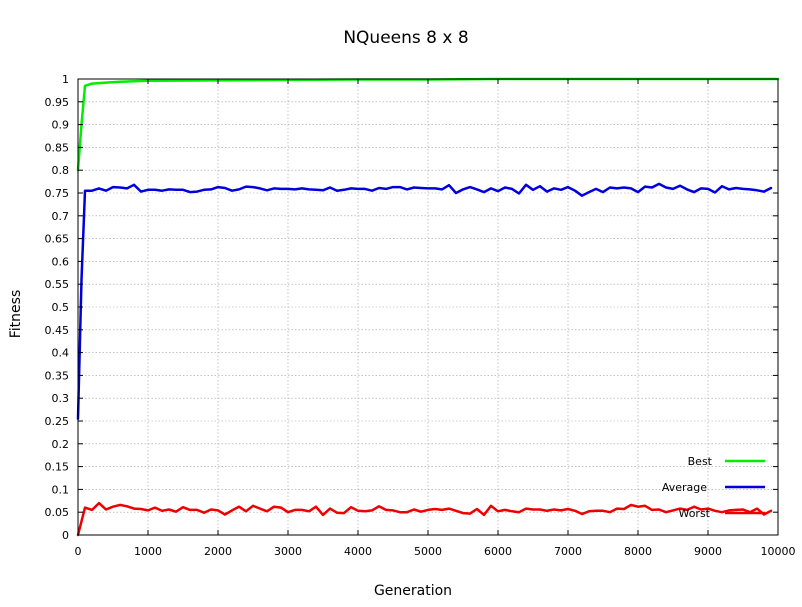 The width and height of the screenshot is (802, 607). Describe the element at coordinates (65, 79) in the screenshot. I see `y-tick-label: 1` at that location.